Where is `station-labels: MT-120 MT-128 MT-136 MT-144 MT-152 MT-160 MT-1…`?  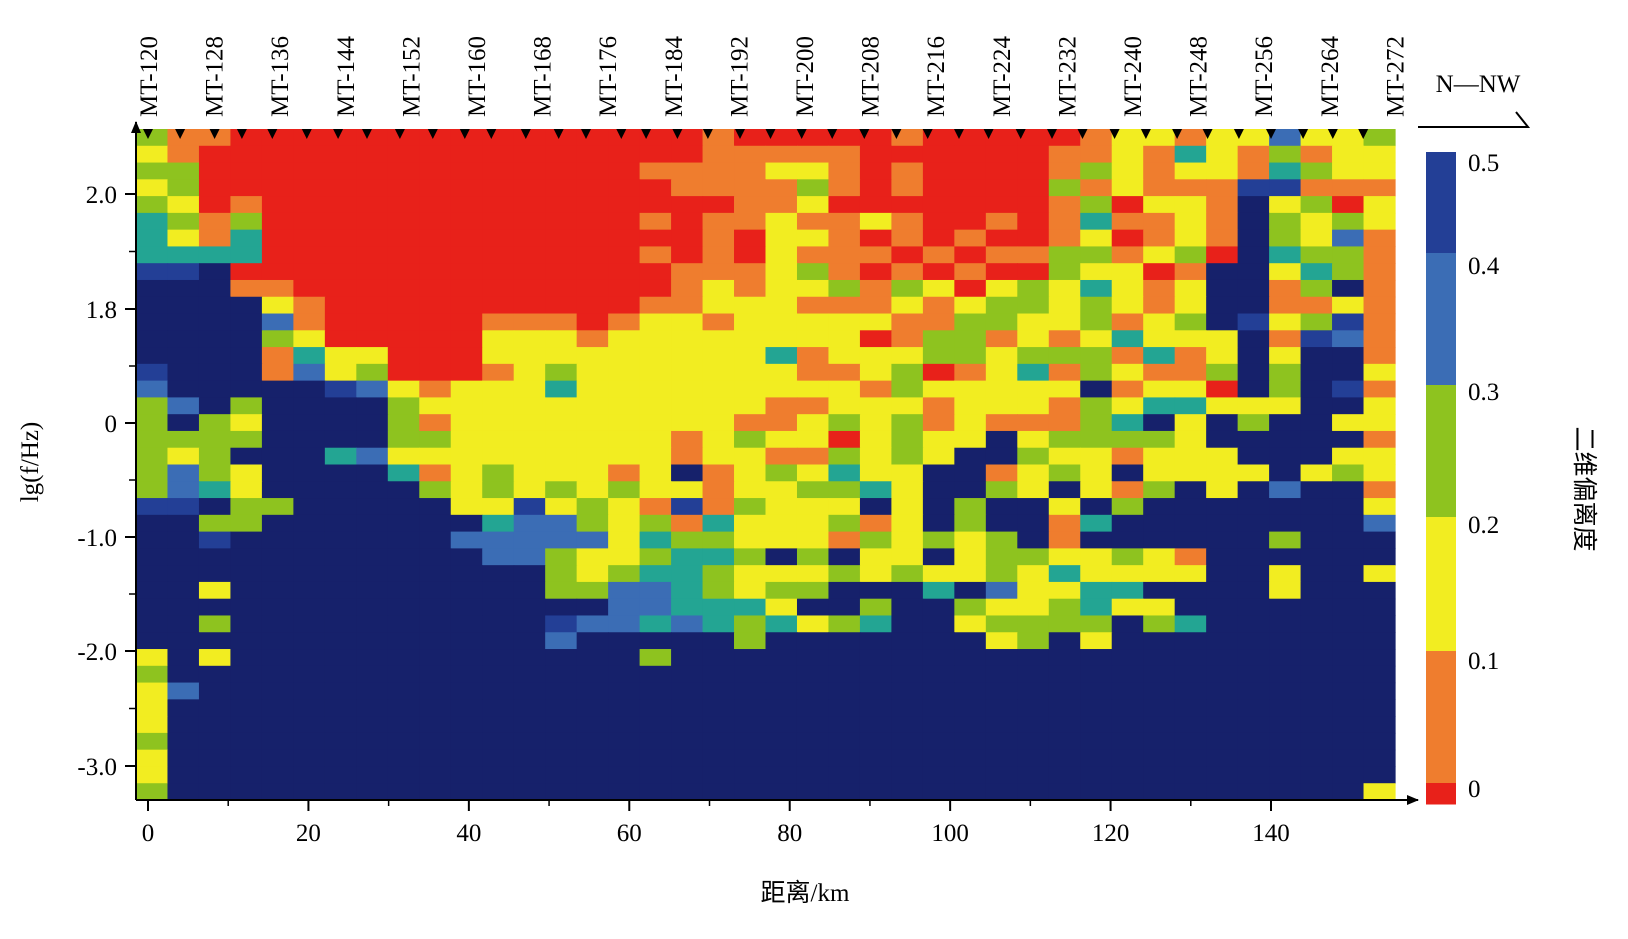
station-labels: MT-120 MT-128 MT-136 MT-144 MT-152 MT-160 MT-1… is located at coordinates (772, 76).